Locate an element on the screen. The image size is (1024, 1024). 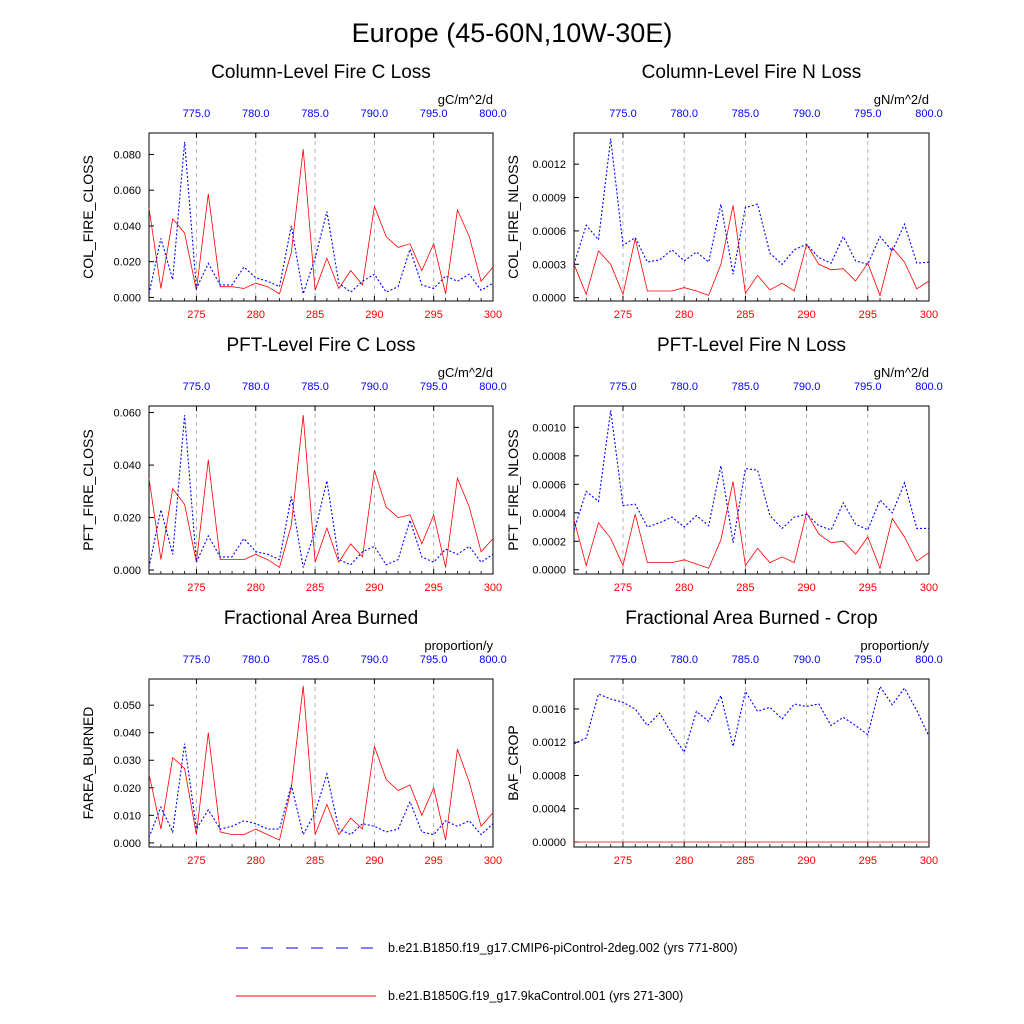
y-axis-label: PFT_FIRE_NLOSS is located at coordinates (513, 489).